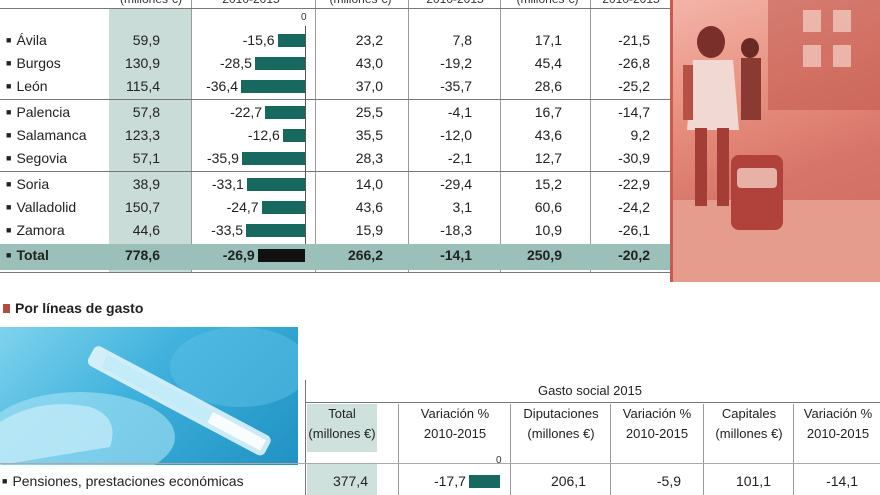 This screenshot has width=880, height=495. What do you see at coordinates (369, 207) in the screenshot?
I see `cell-dip: 43,6` at bounding box center [369, 207].